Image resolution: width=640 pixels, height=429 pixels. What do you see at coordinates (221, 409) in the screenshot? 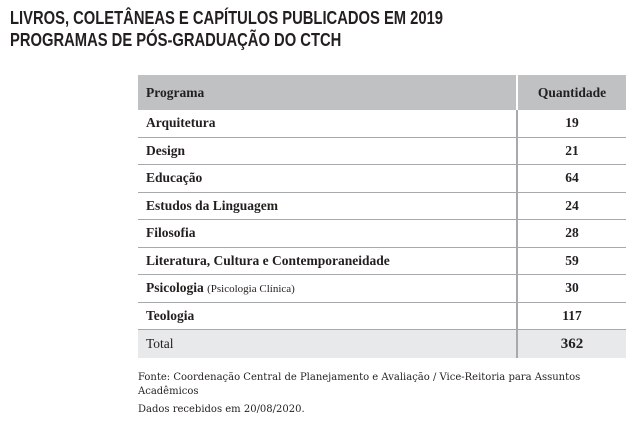
I see `data-date: Dados recebidos em 20/08/2020.` at bounding box center [221, 409].